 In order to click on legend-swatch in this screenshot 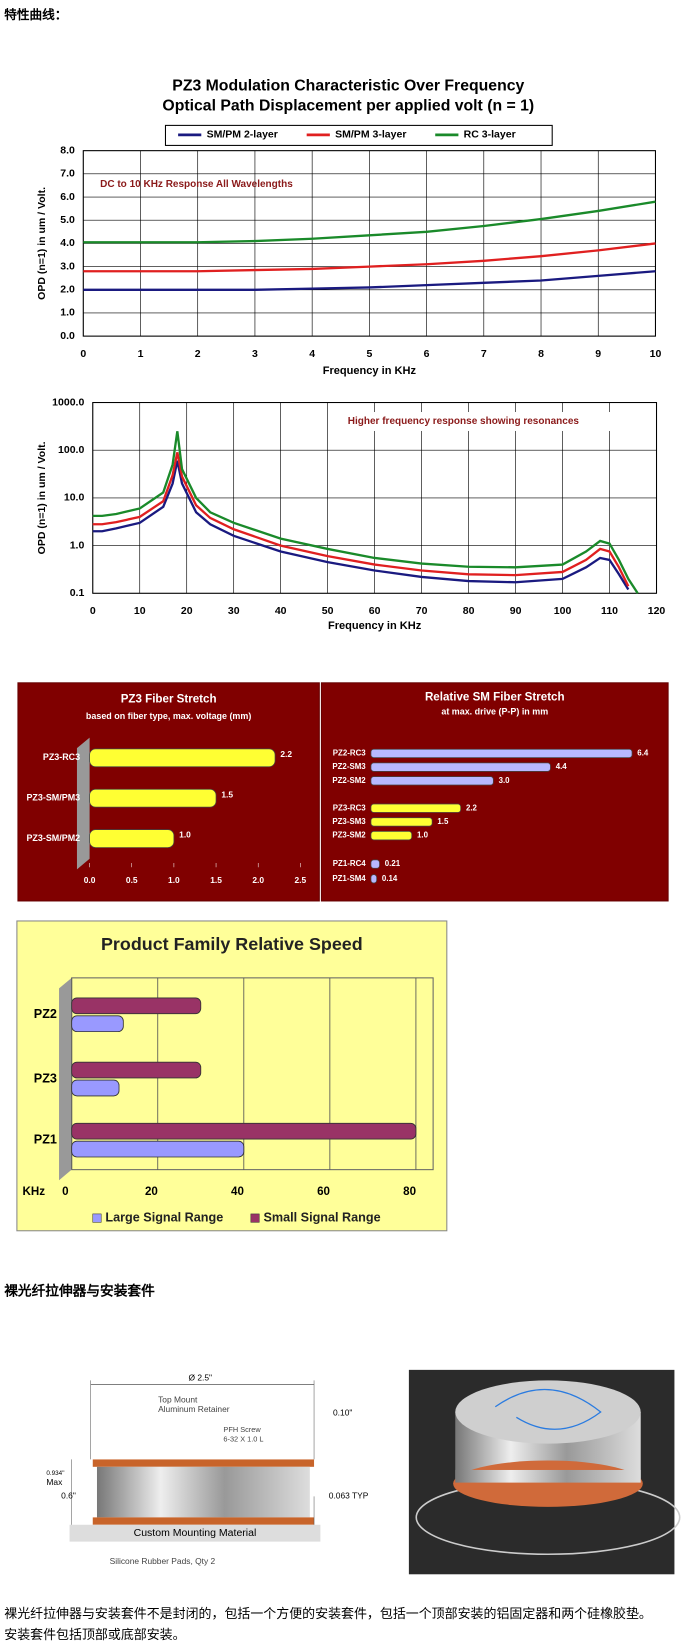, I will do `click(255, 1218)`.